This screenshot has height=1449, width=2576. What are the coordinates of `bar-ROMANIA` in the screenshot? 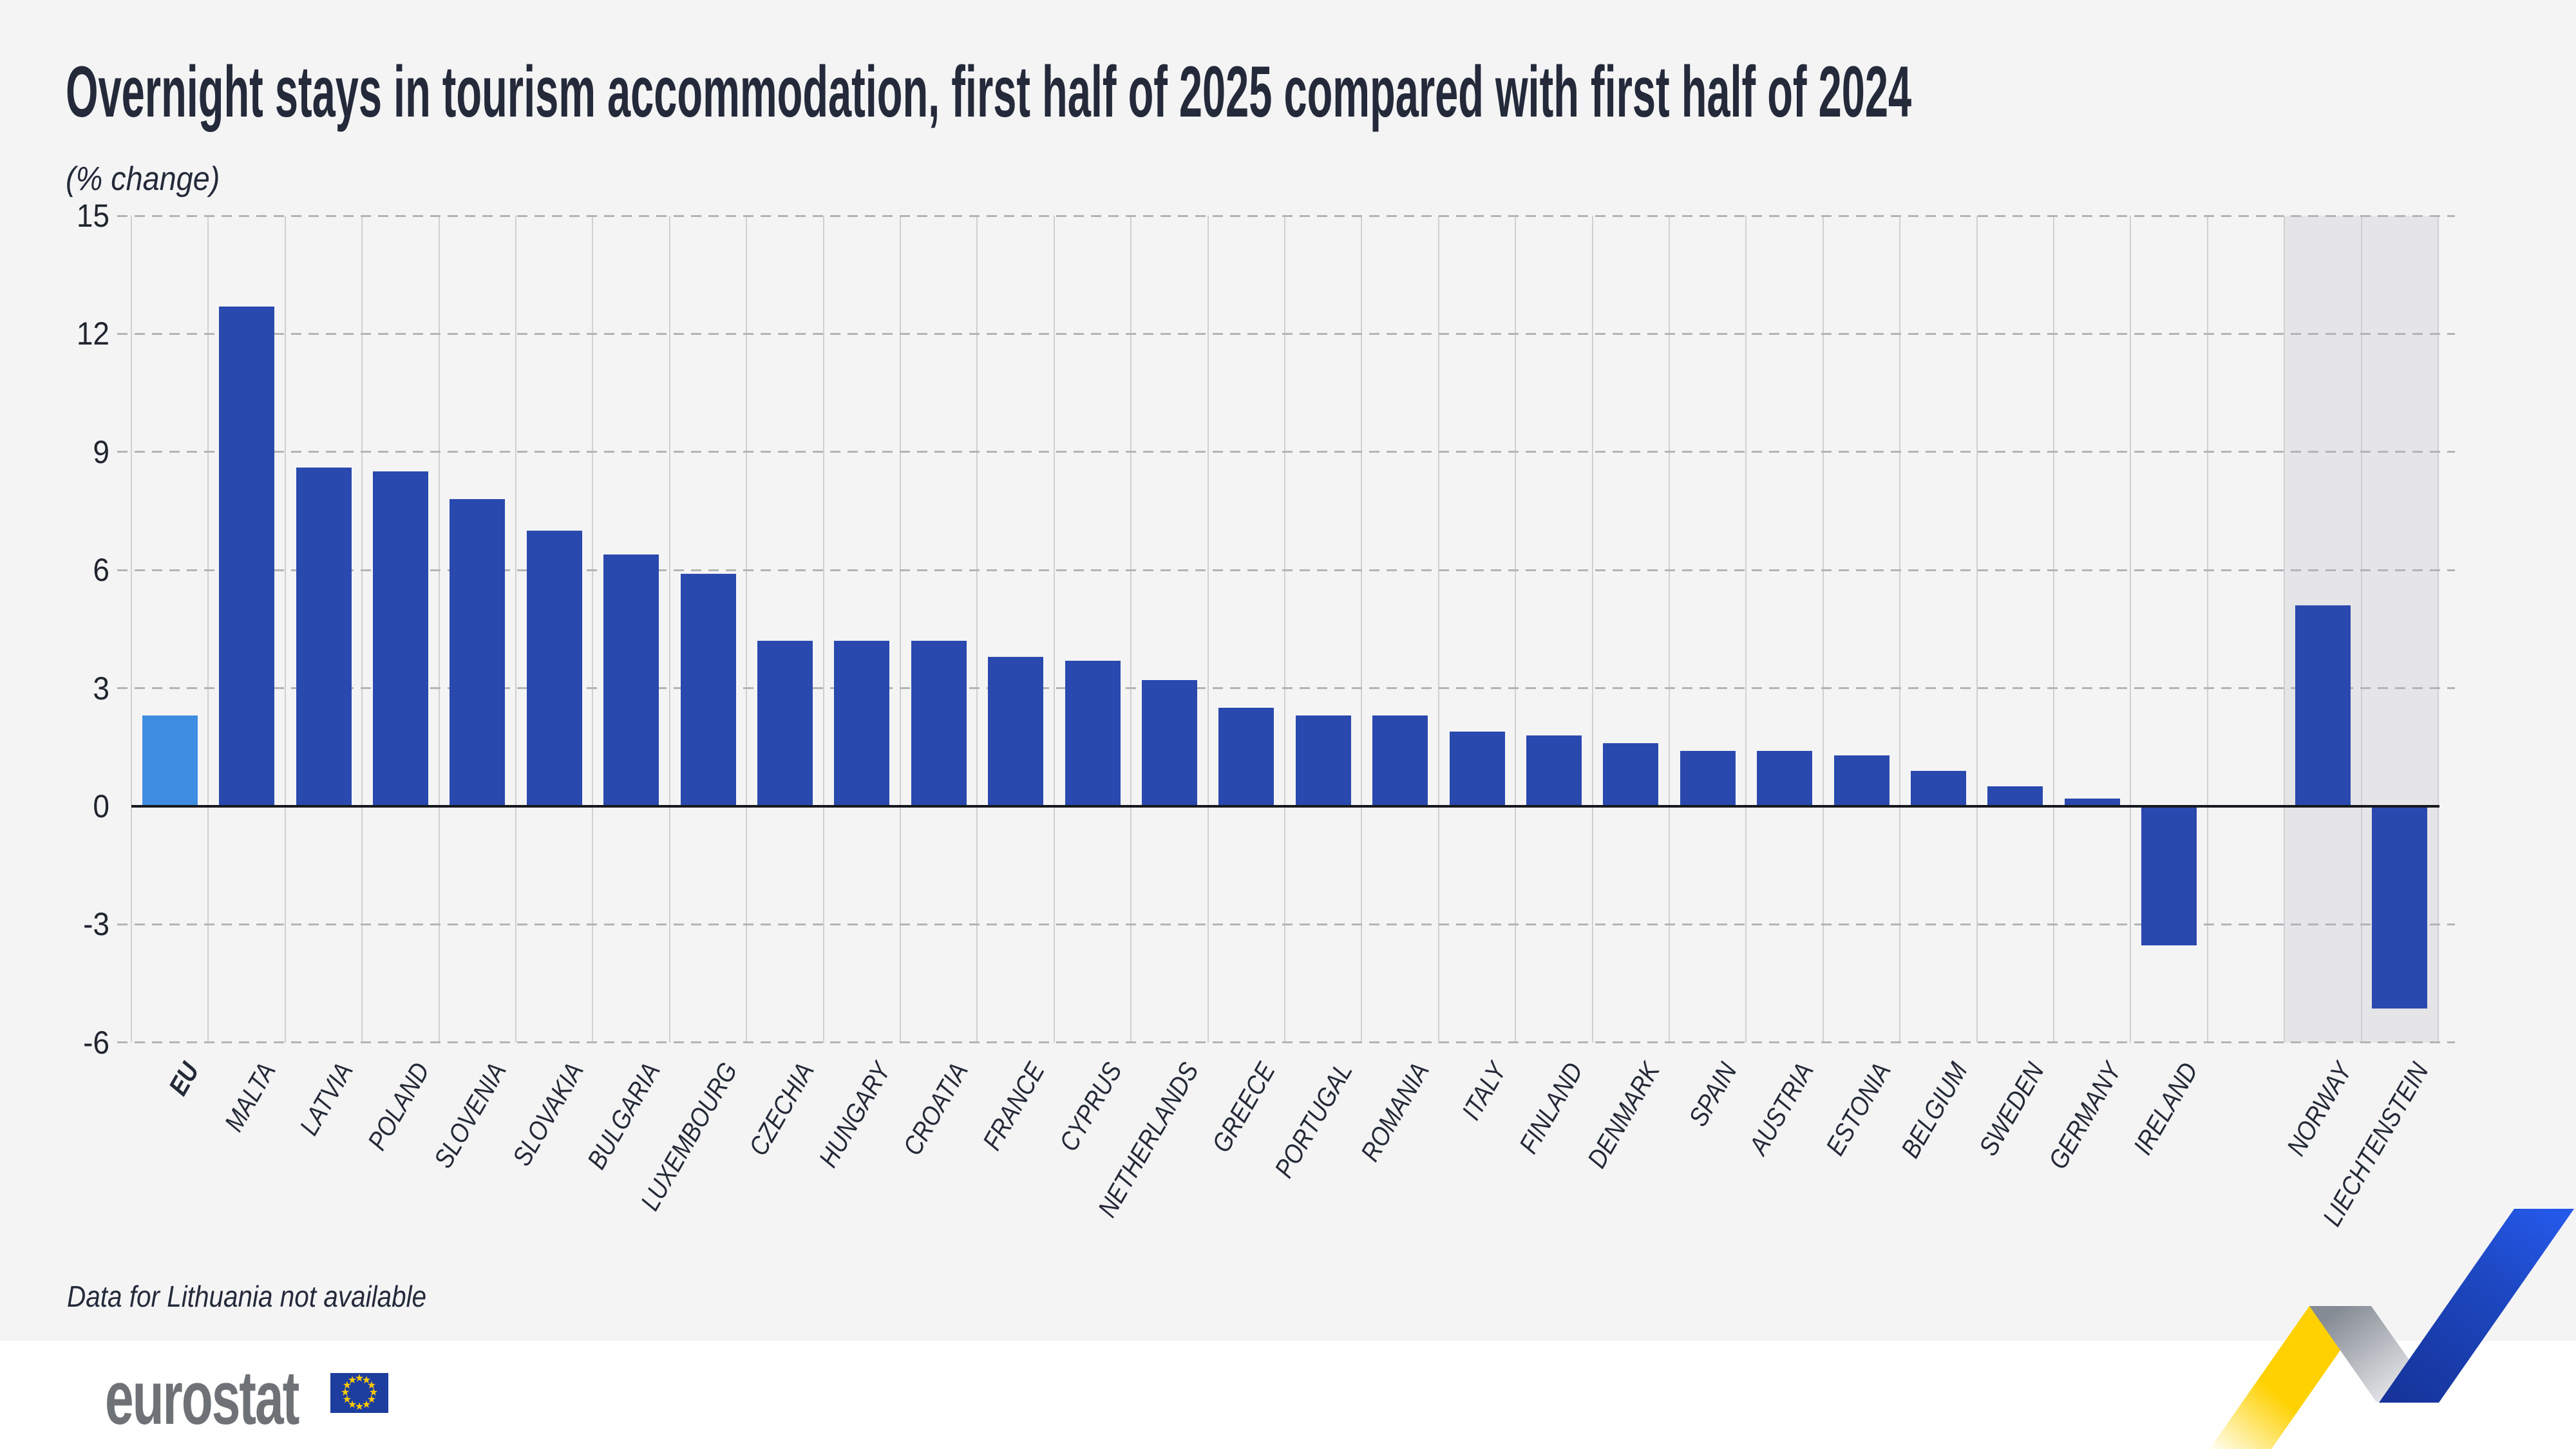 It's located at (1400, 760).